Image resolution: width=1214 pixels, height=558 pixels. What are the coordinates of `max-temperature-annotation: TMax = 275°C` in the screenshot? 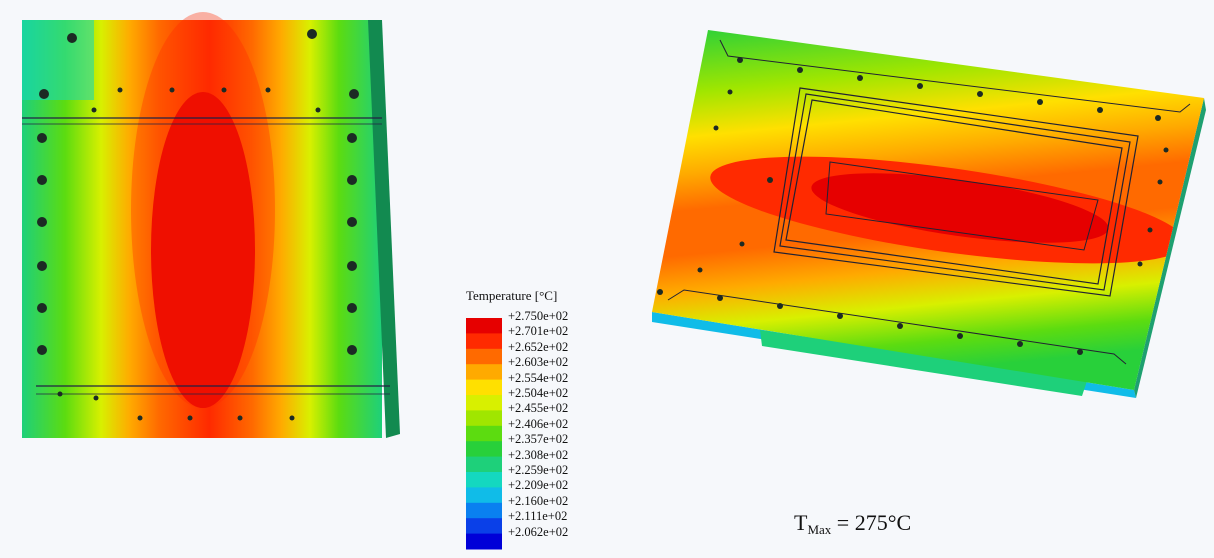 It's located at (852, 524).